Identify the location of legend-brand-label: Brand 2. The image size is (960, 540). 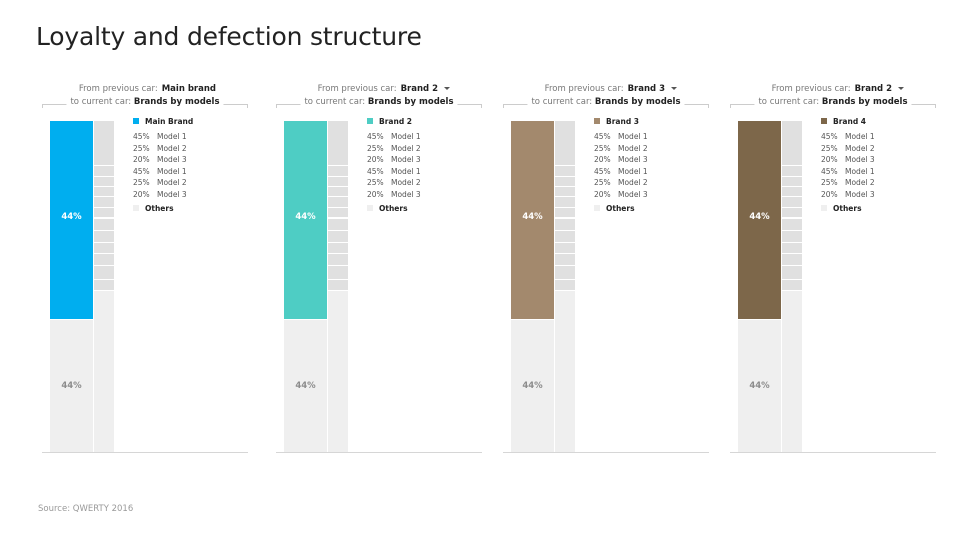
(396, 121).